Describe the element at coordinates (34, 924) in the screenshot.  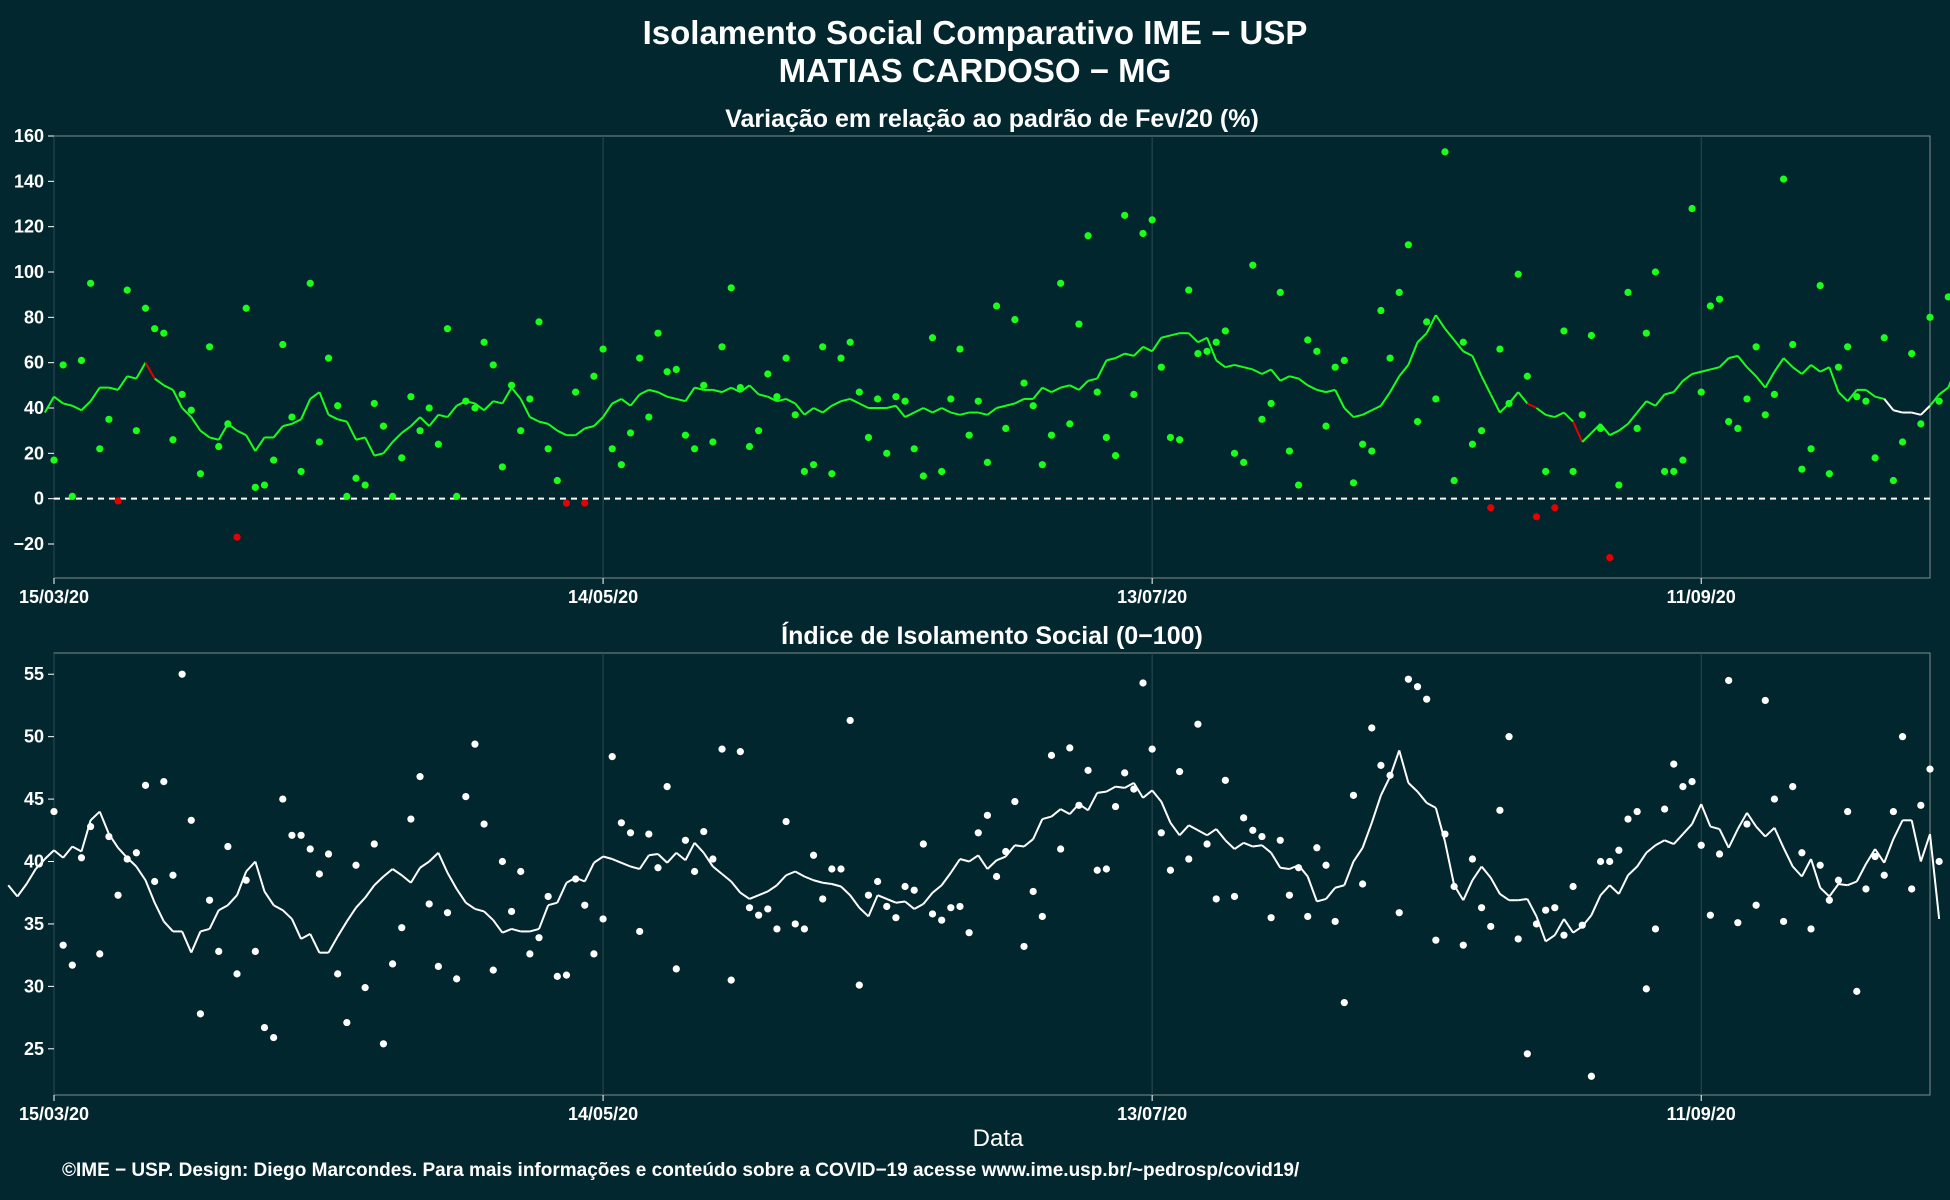
I see `y-tick-label: 35` at that location.